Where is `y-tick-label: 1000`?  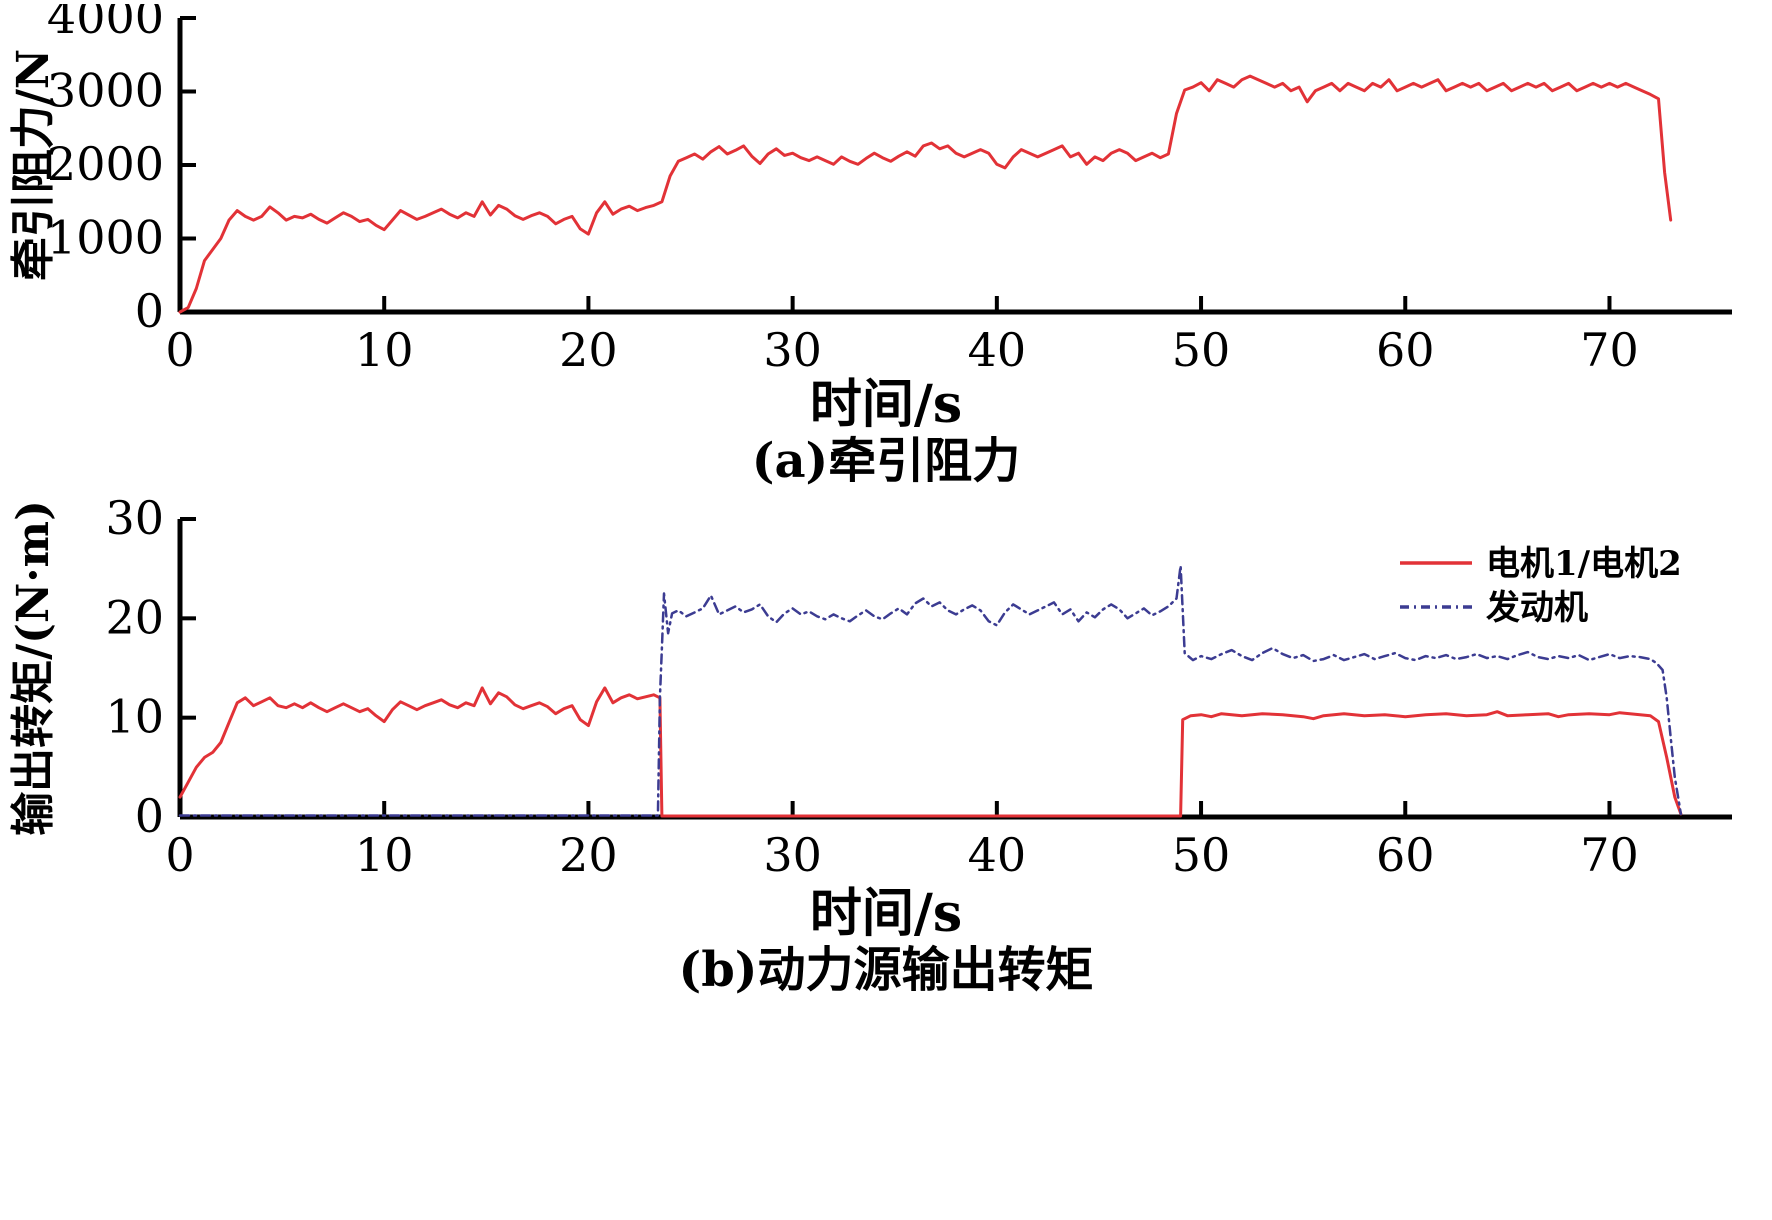
y-tick-label: 1000 is located at coordinates (105, 238).